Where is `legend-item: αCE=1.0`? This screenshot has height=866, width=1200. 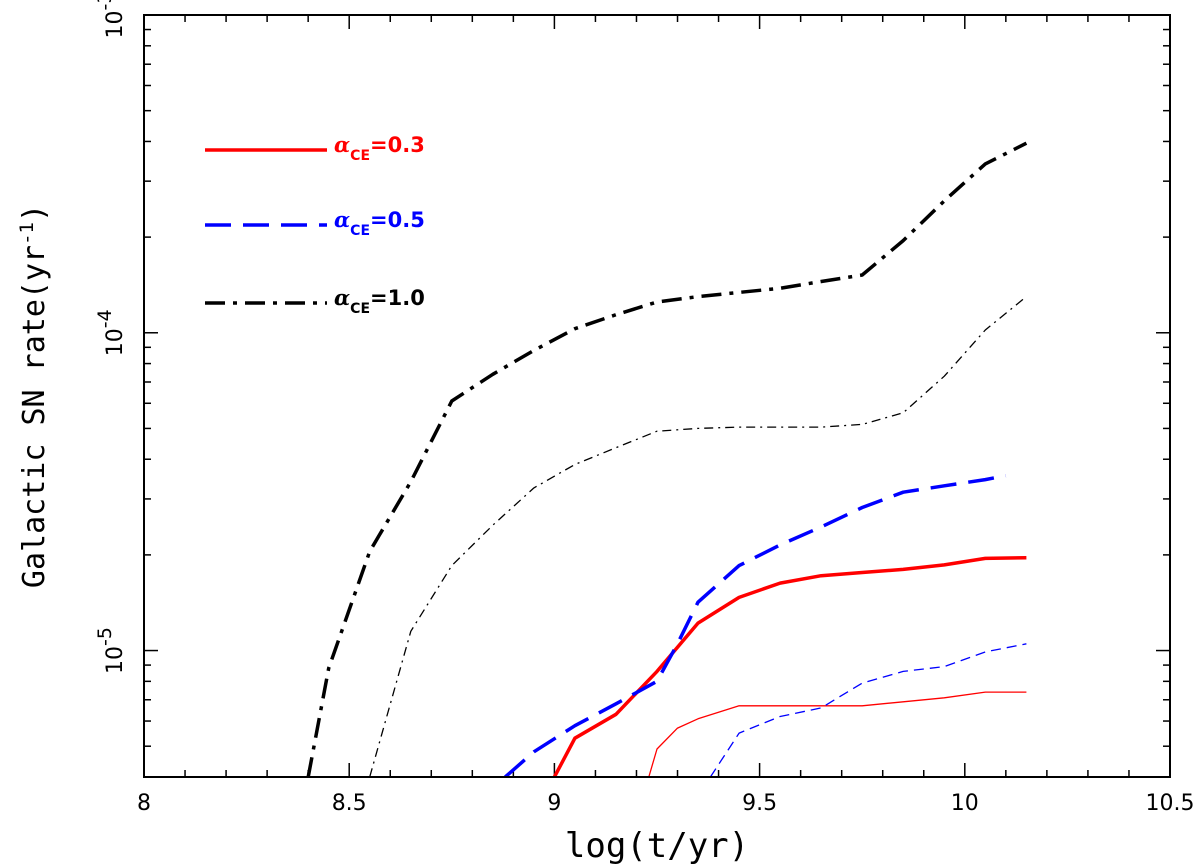
legend-item: αCE=1.0 is located at coordinates (315, 301).